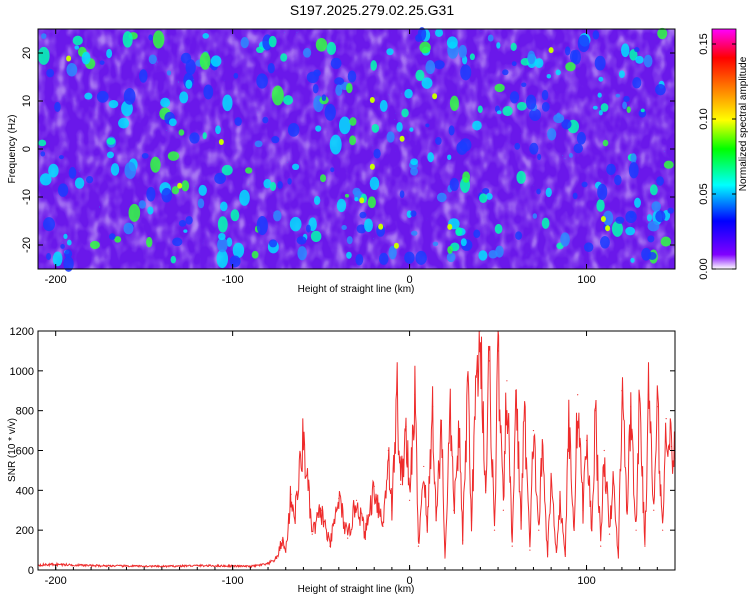  What do you see at coordinates (25, 412) in the screenshot?
I see `snr-y-tick-label: 800` at bounding box center [25, 412].